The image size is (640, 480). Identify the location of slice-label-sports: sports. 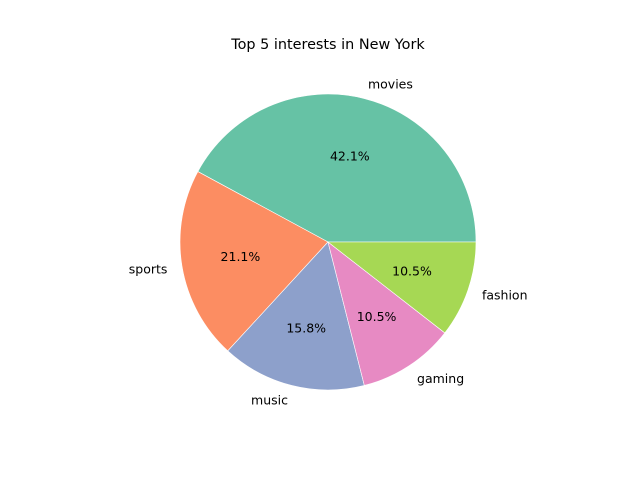
(148, 268).